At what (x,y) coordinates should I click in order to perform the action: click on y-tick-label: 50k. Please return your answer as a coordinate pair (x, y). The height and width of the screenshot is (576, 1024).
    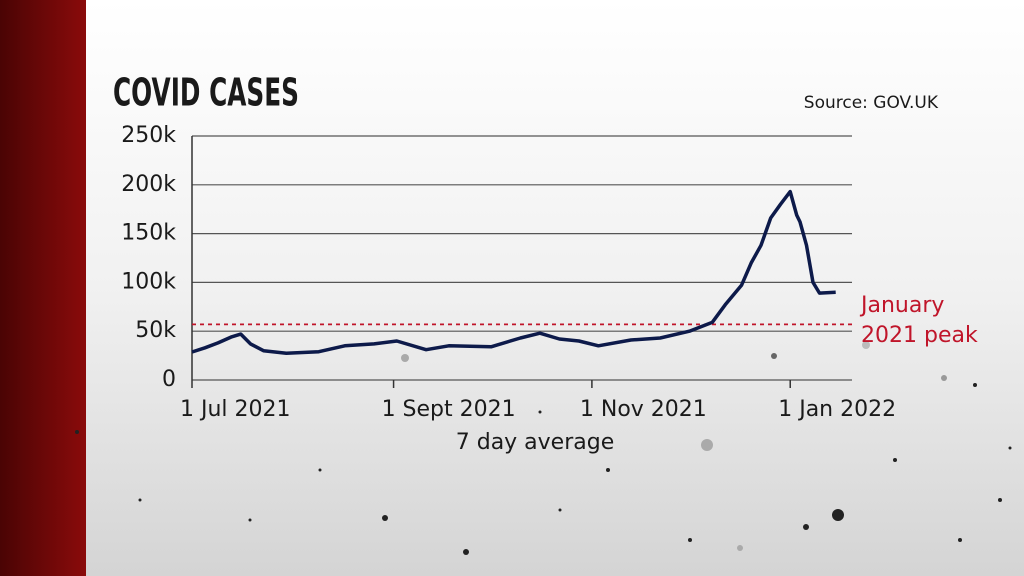
    Looking at the image, I should click on (155, 330).